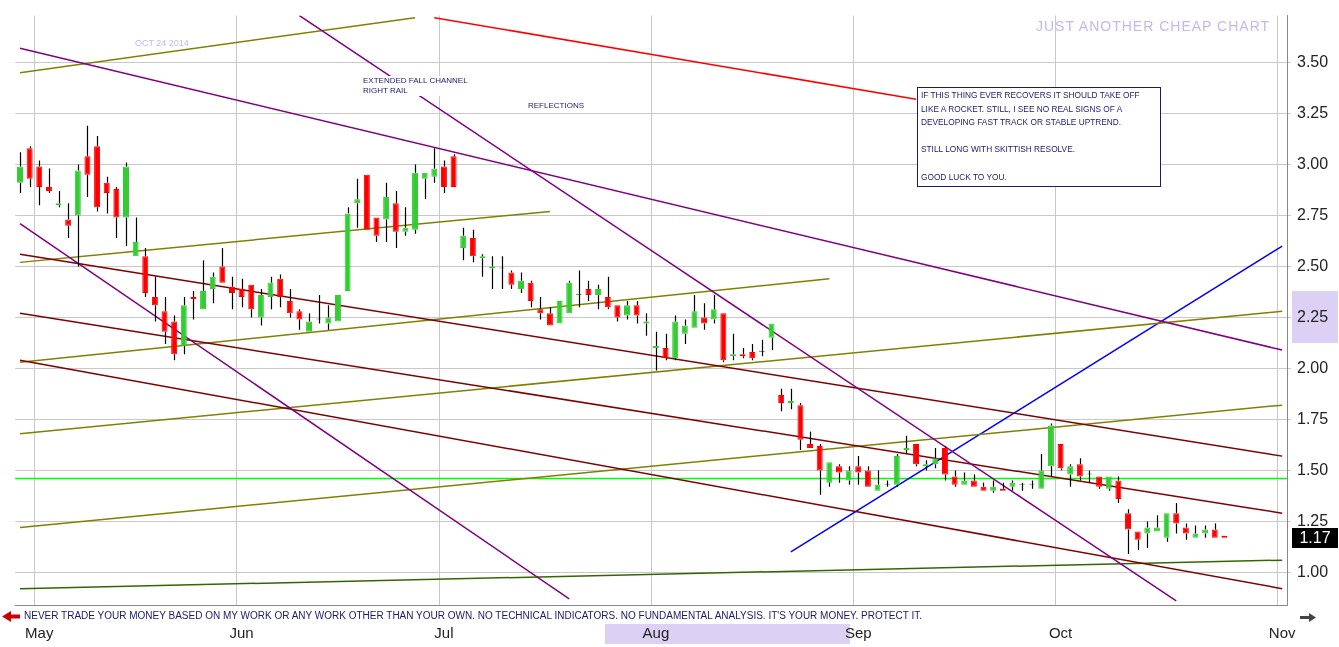 Image resolution: width=1339 pixels, height=647 pixels. I want to click on y-tick-label: 1.00, so click(1313, 571).